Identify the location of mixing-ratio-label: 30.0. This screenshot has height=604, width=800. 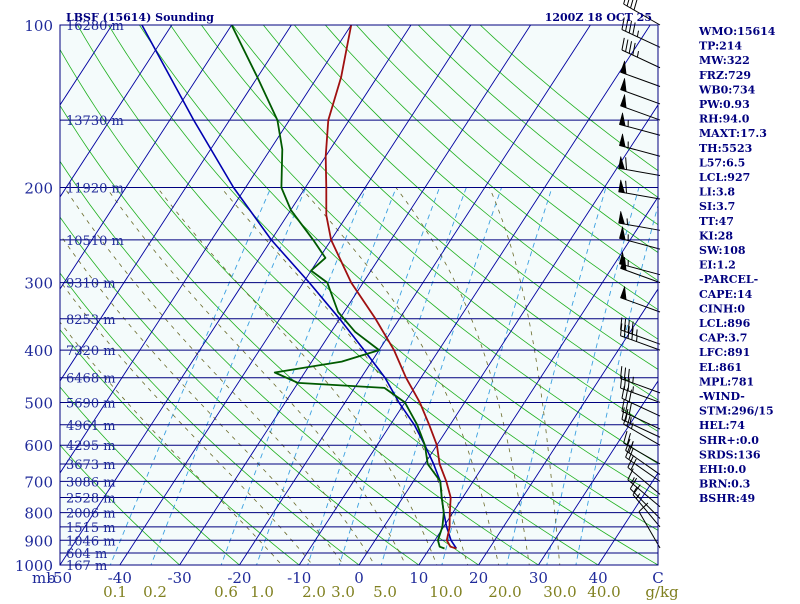
(559, 591).